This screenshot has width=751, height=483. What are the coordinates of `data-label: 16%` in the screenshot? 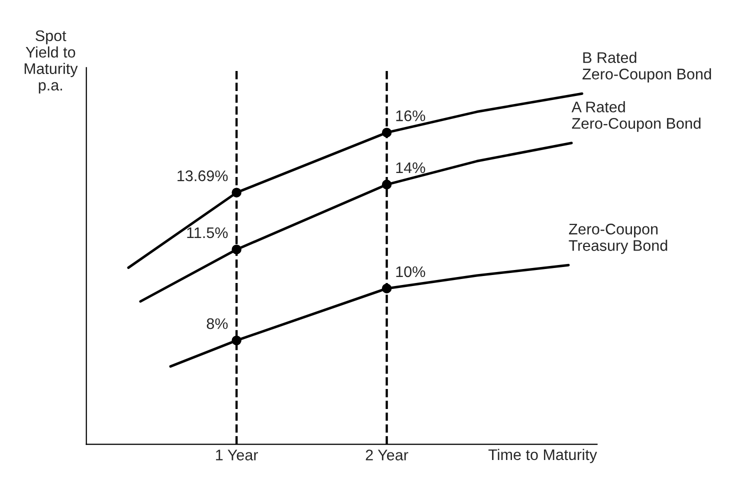 It's located at (411, 116).